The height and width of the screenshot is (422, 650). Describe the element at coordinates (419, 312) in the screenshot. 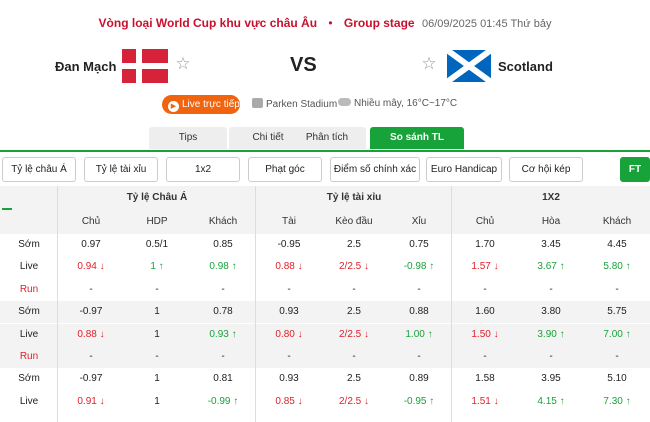

I see `odds-cell: 0.88` at that location.